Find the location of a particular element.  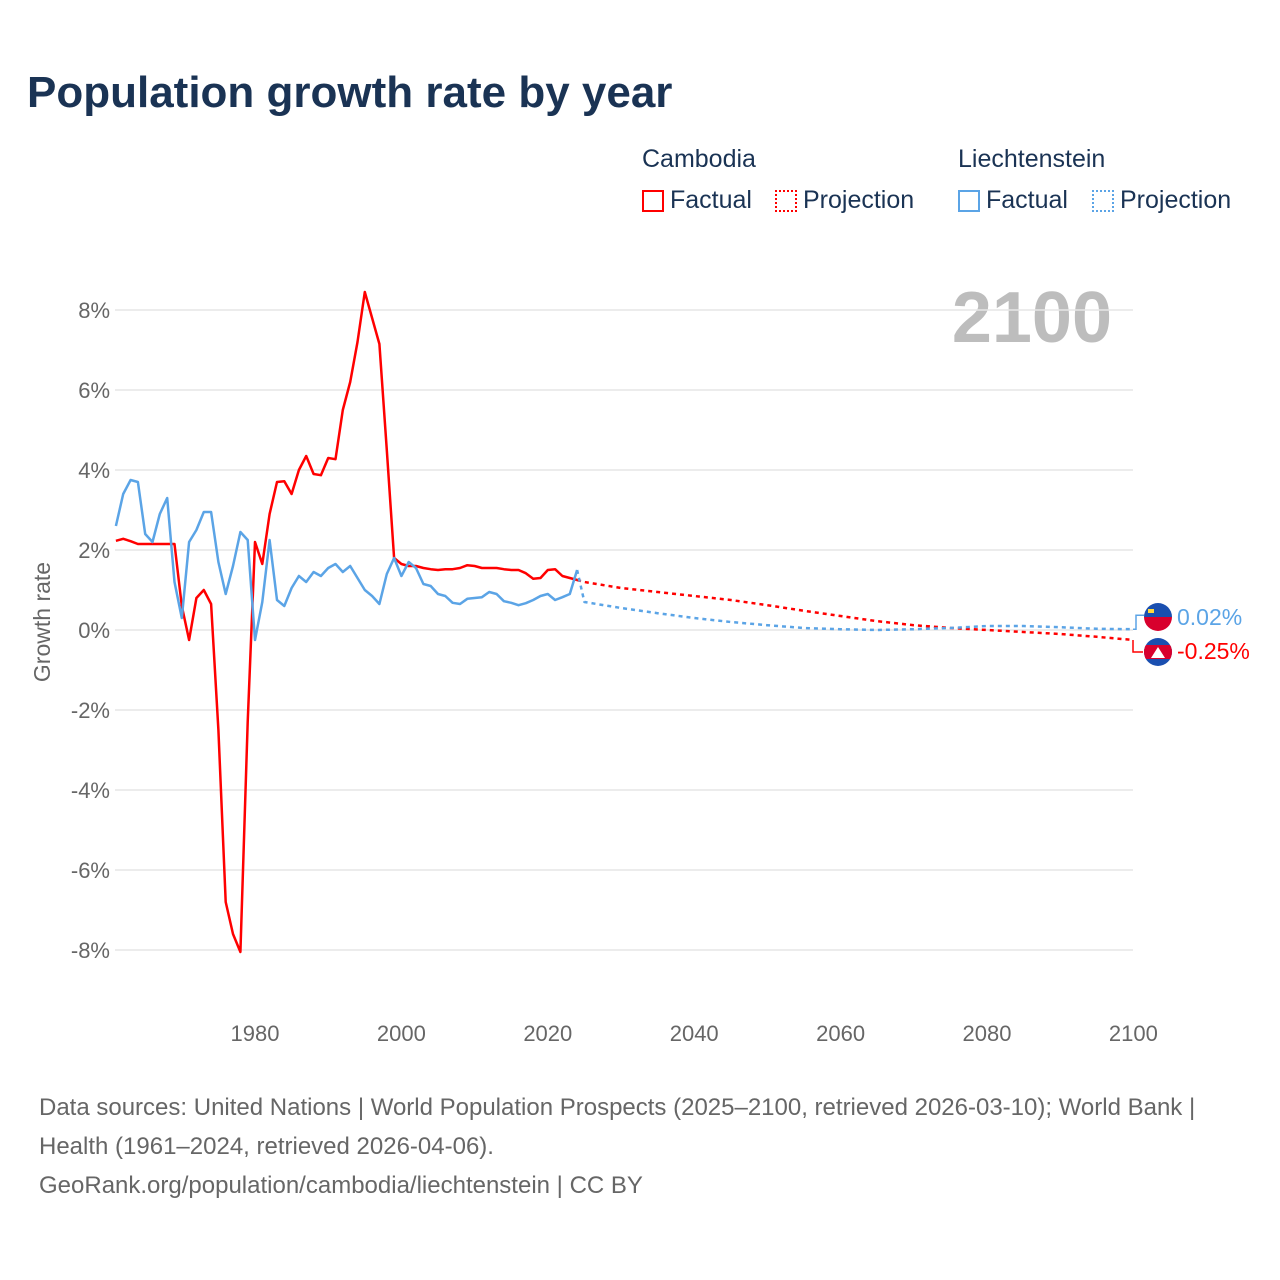

legend-group-cambodia: Cambodia is located at coordinates (699, 159).